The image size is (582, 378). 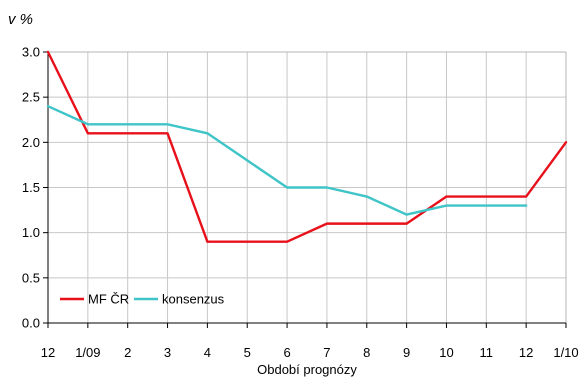 What do you see at coordinates (366, 352) in the screenshot?
I see `x-tick-label: 8` at bounding box center [366, 352].